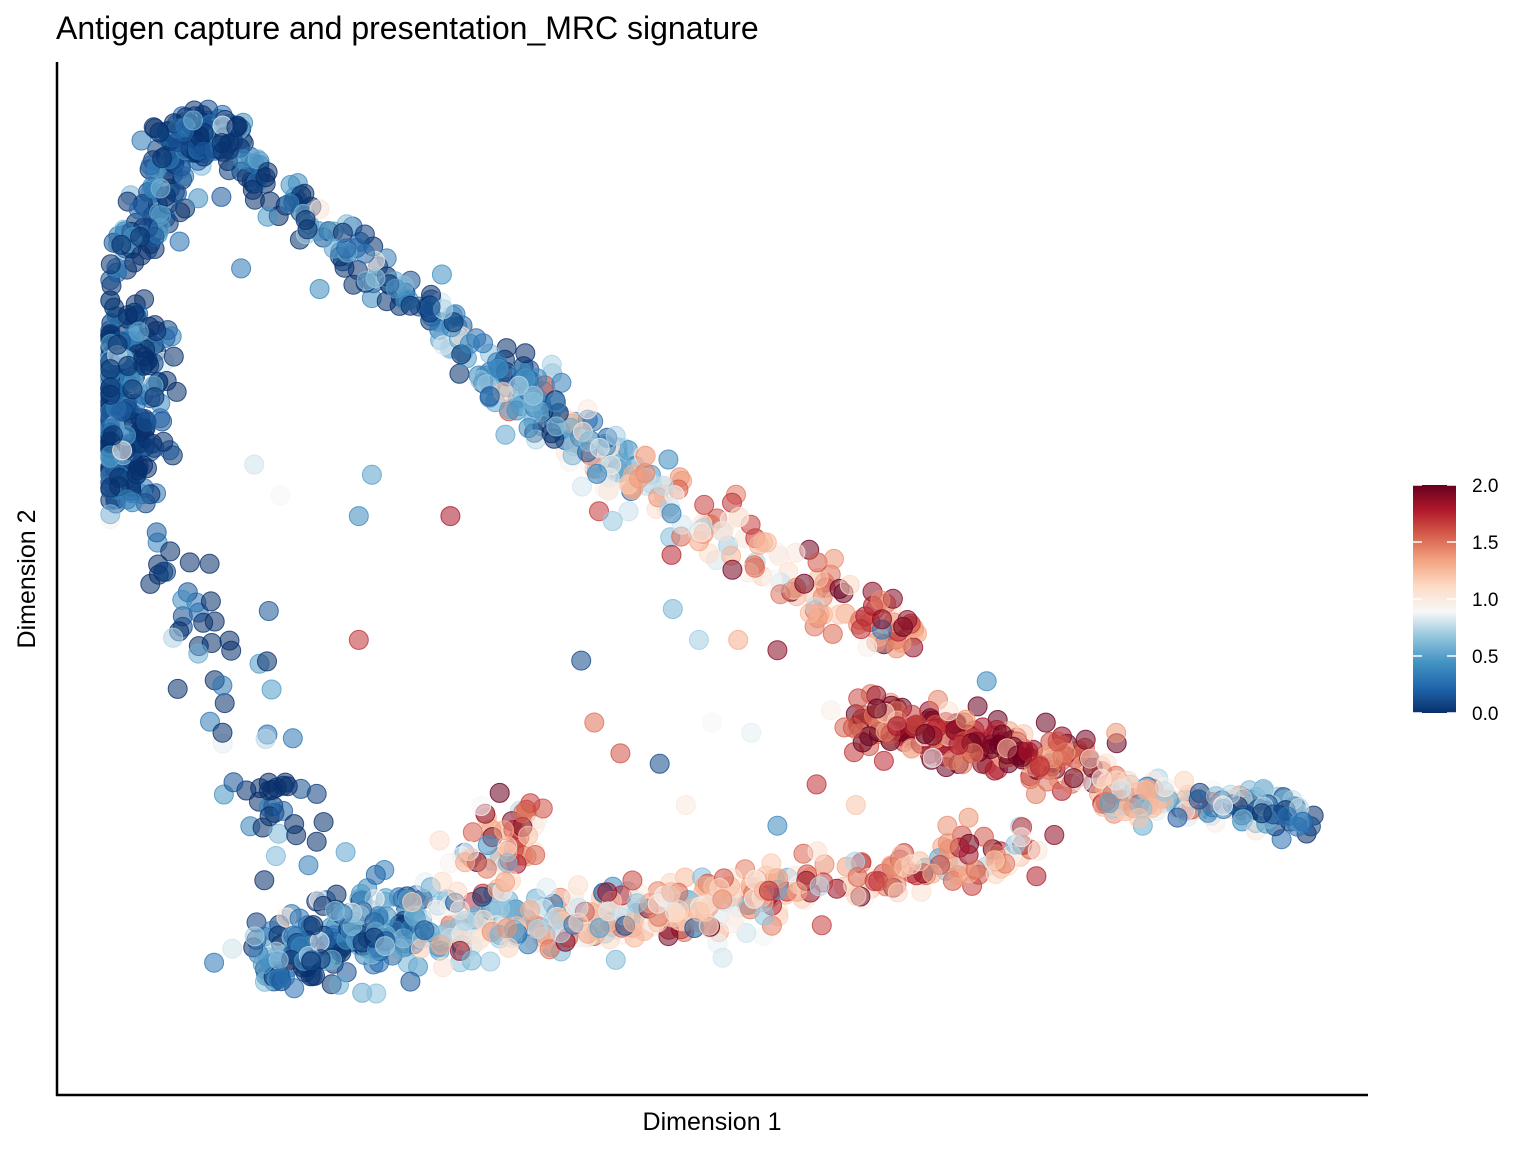  Describe the element at coordinates (1485, 543) in the screenshot. I see `colorbar-tick-label: 1.5` at that location.